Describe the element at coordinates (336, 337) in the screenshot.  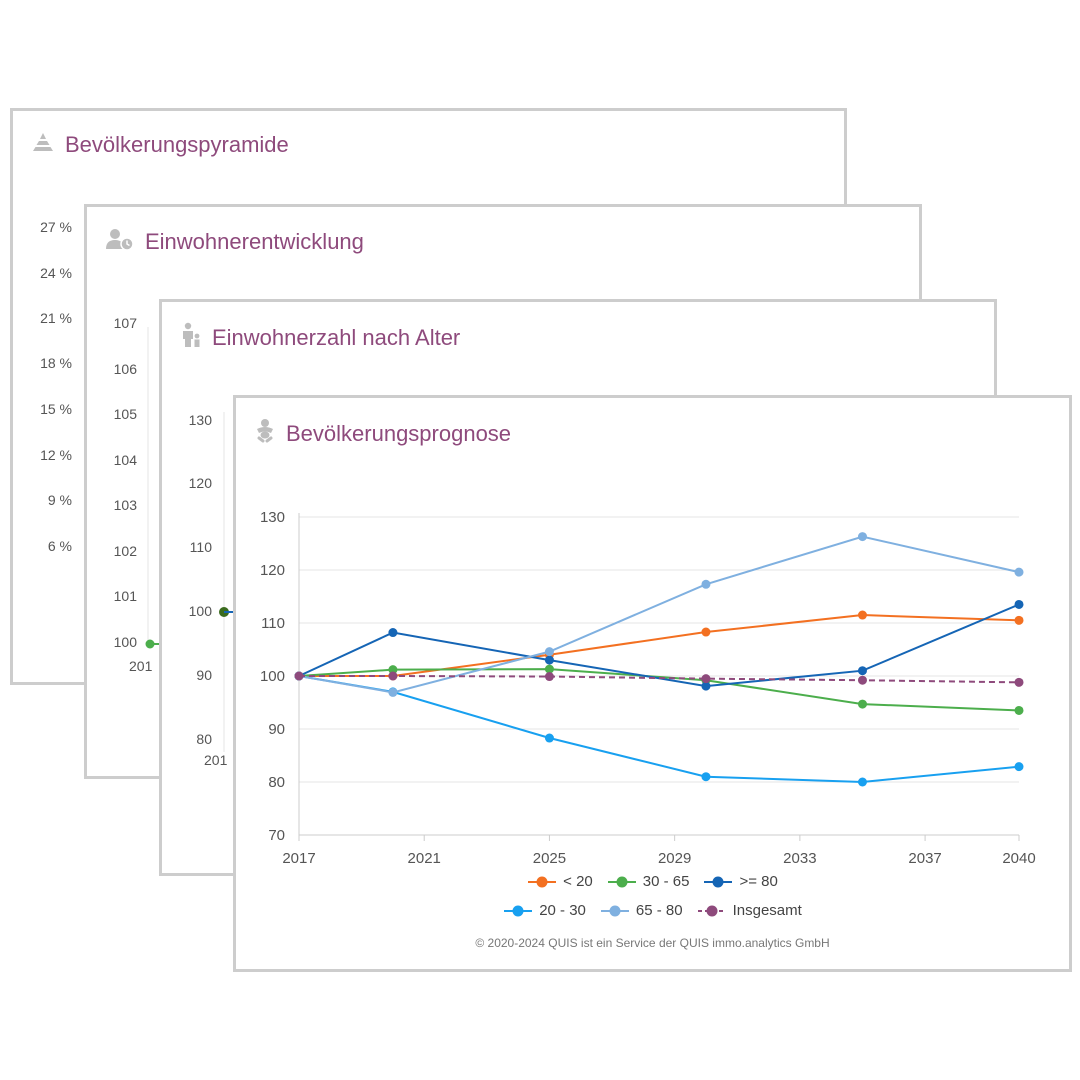
I see `card-title-text: Einwohnerzahl nach Alter` at that location.